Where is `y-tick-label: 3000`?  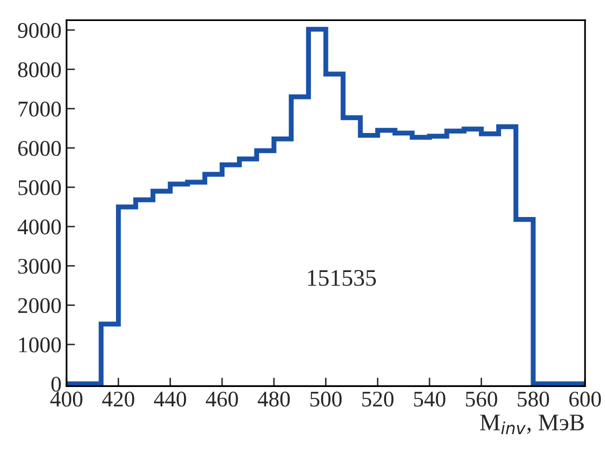
y-tick-label: 3000 is located at coordinates (39, 266).